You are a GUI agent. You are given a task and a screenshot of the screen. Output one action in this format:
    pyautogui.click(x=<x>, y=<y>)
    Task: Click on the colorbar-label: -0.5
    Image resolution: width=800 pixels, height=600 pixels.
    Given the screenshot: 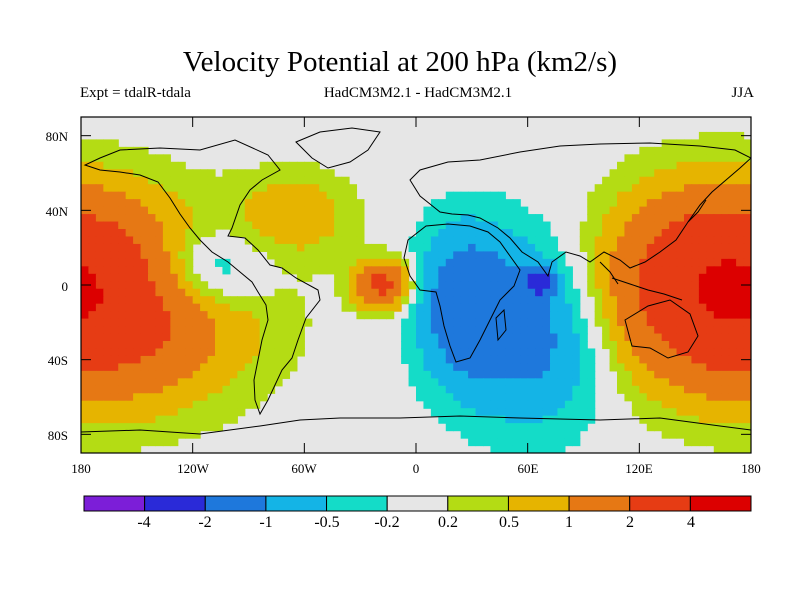 What is the action you would take?
    pyautogui.click(x=327, y=522)
    